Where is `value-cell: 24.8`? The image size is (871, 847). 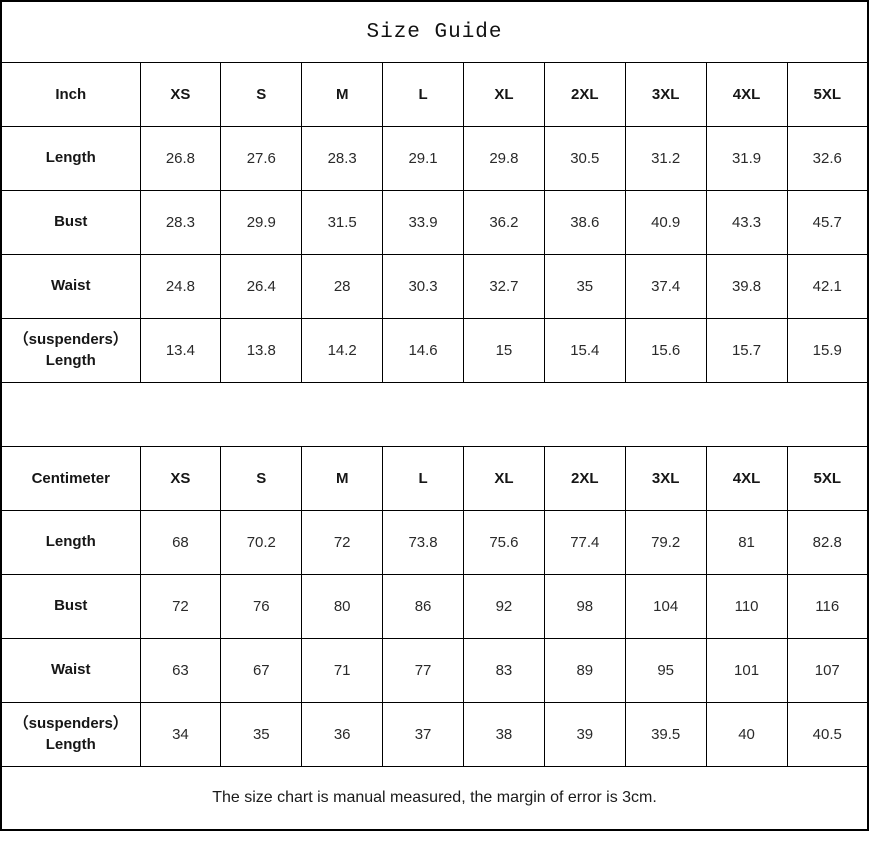
value-cell: 24.8 is located at coordinates (180, 286).